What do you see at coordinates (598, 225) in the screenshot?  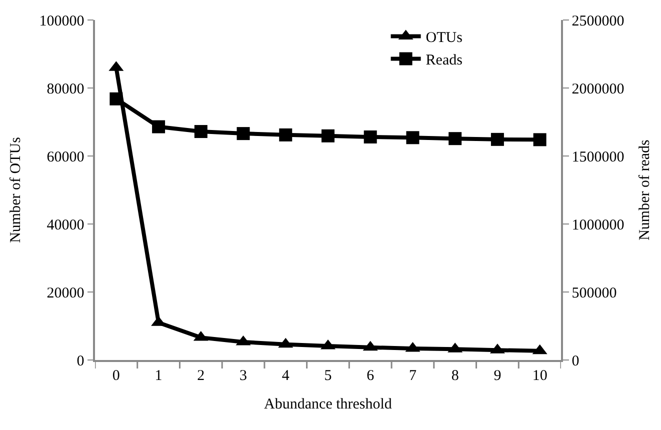 I see `y2-tick-label: 1000000` at bounding box center [598, 225].